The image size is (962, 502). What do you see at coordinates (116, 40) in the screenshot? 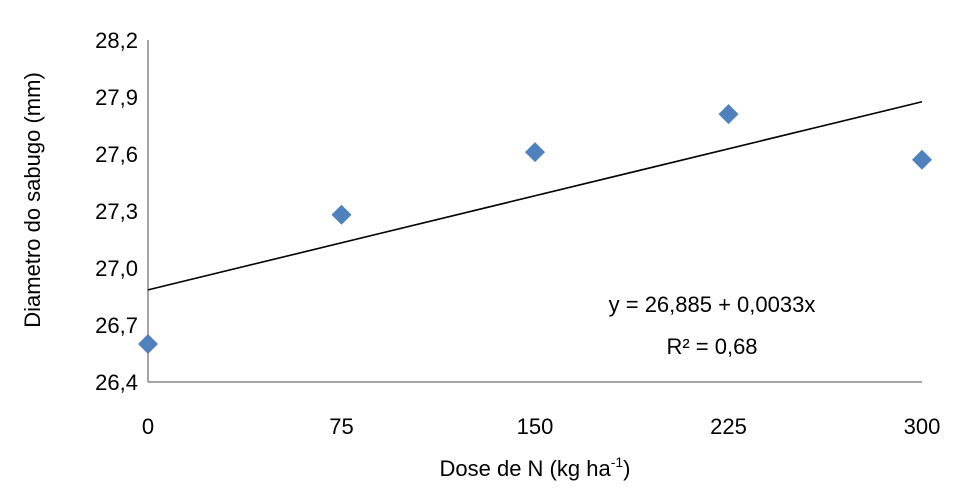
I see `y-tick-label: 28,2` at bounding box center [116, 40].